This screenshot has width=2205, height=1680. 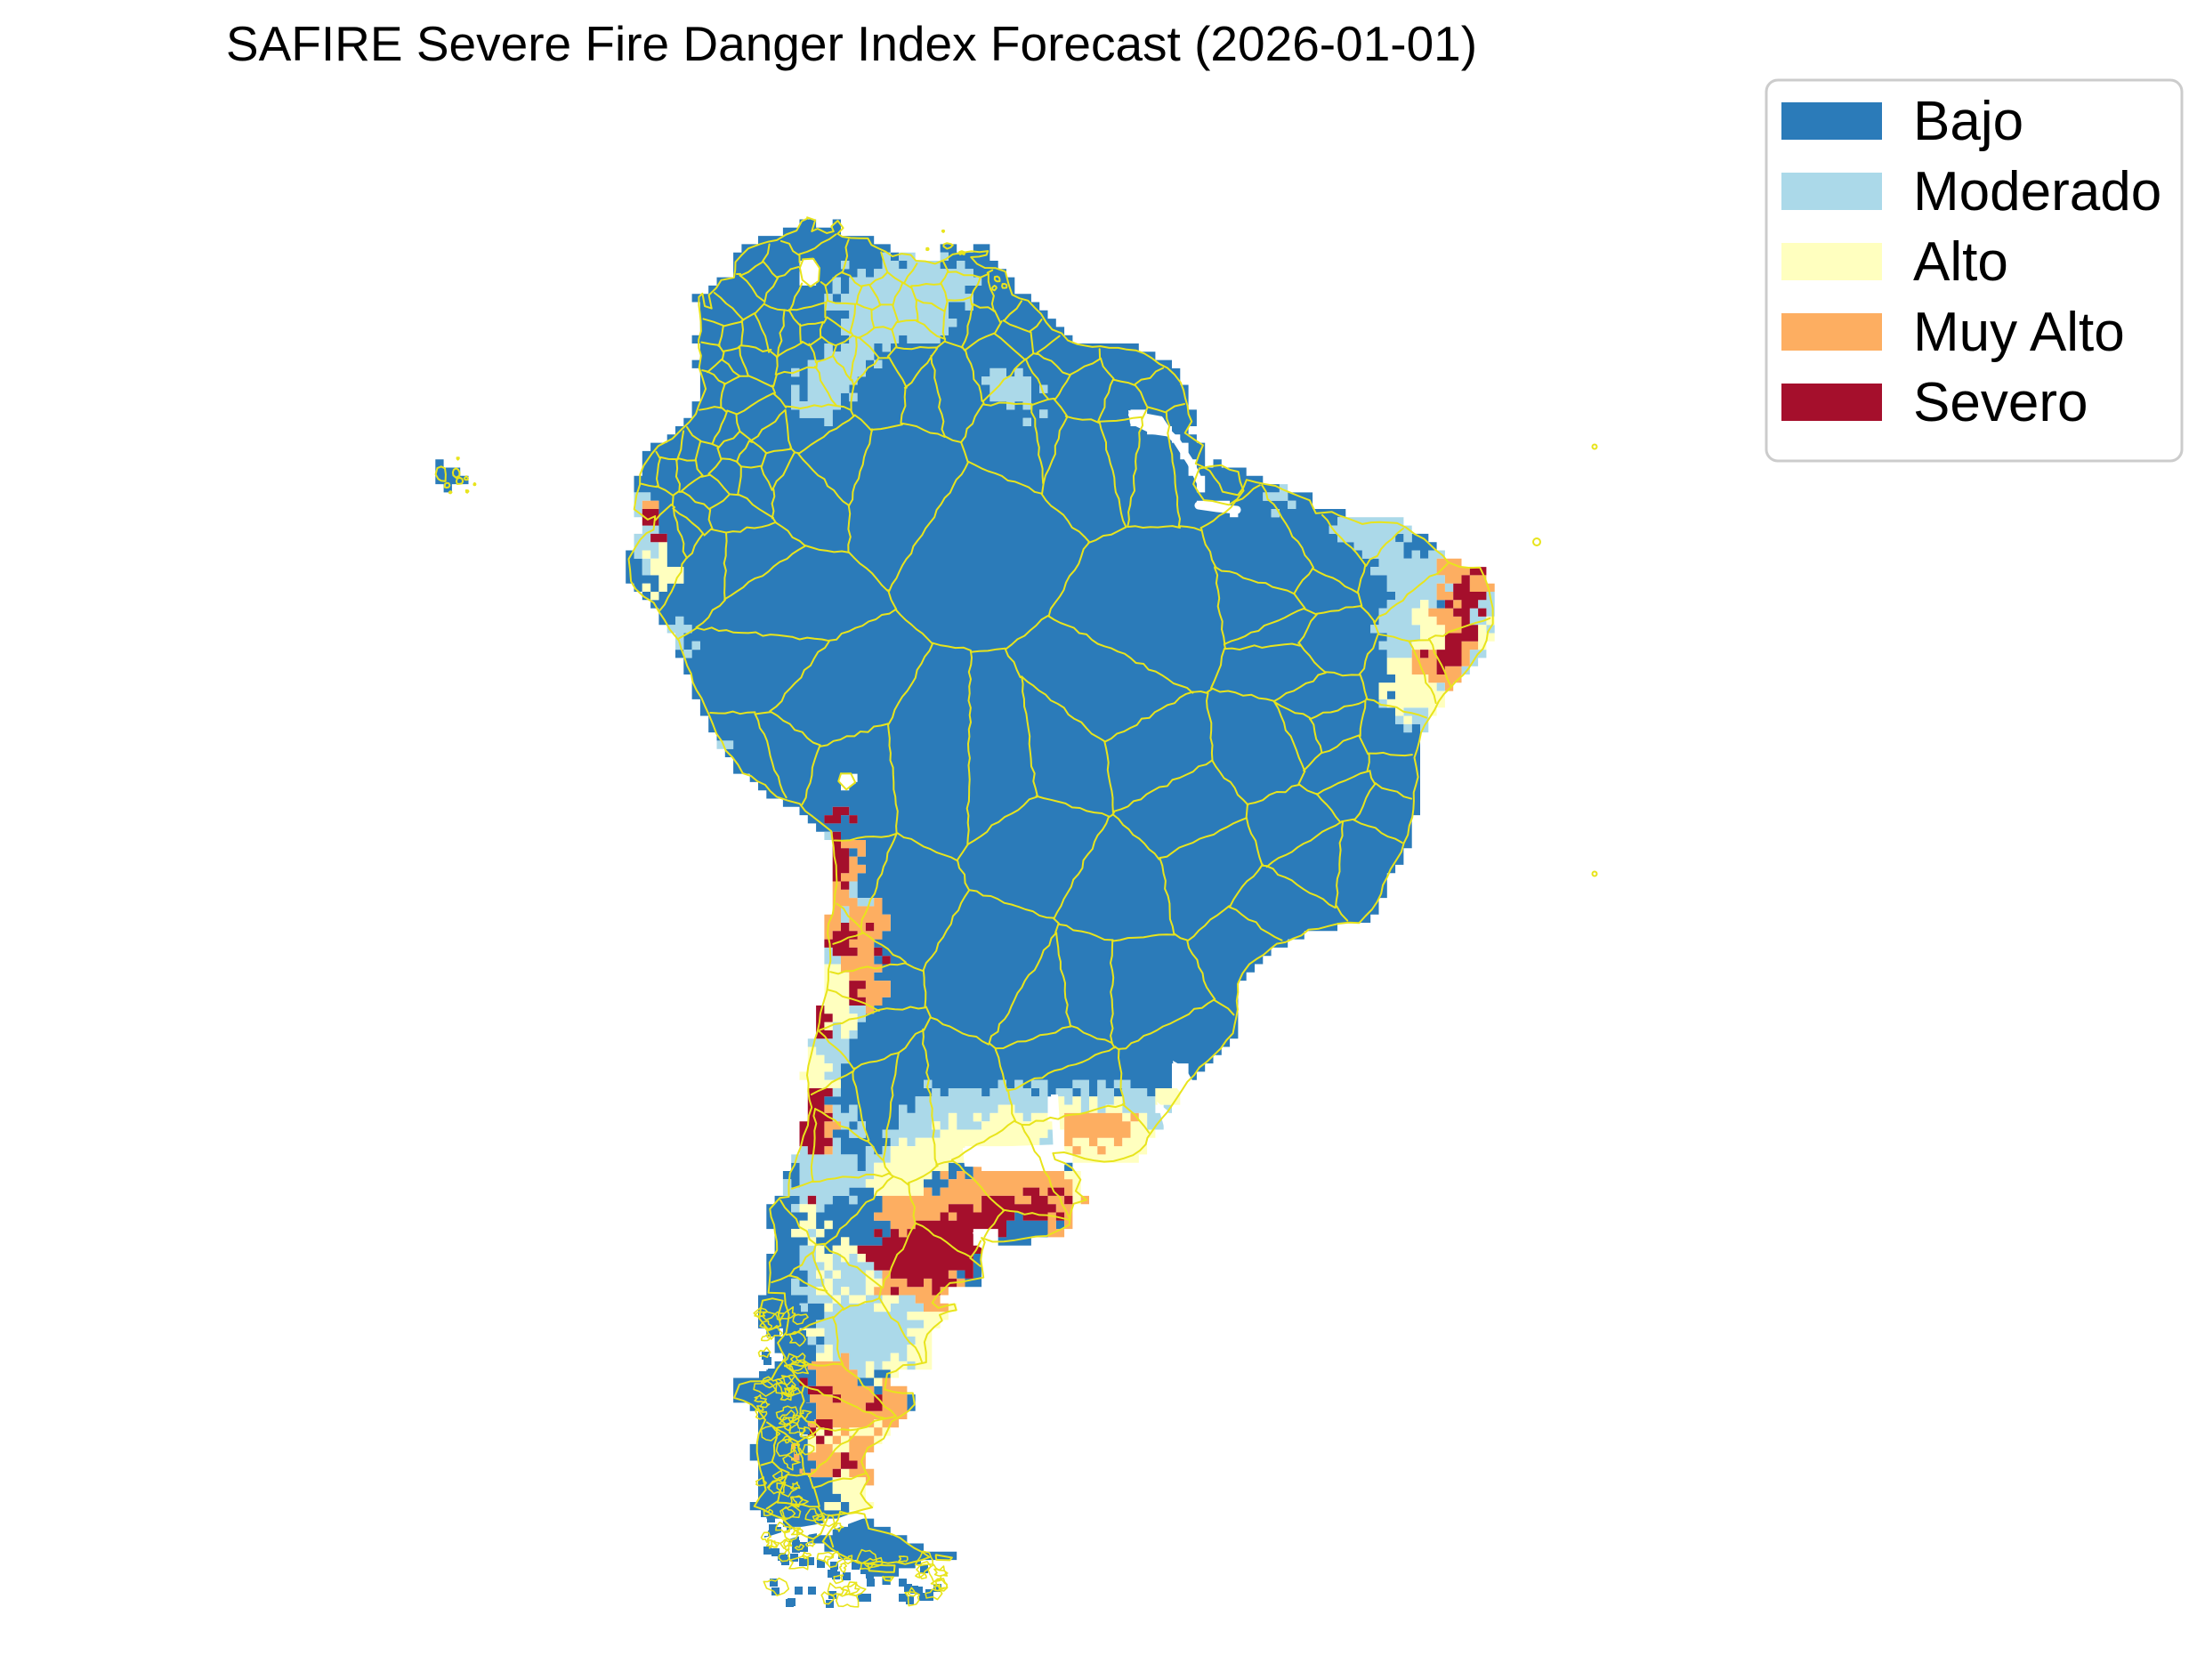 What do you see at coordinates (1968, 121) in the screenshot?
I see `svg-text: Bajo` at bounding box center [1968, 121].